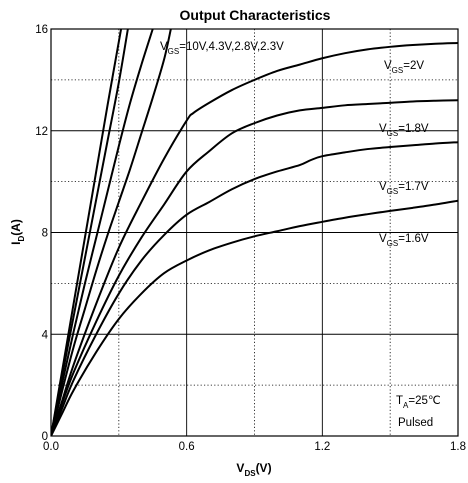 The width and height of the screenshot is (468, 483). I want to click on annotation-vgs-1-7: VGS=1.7V, so click(404, 188).